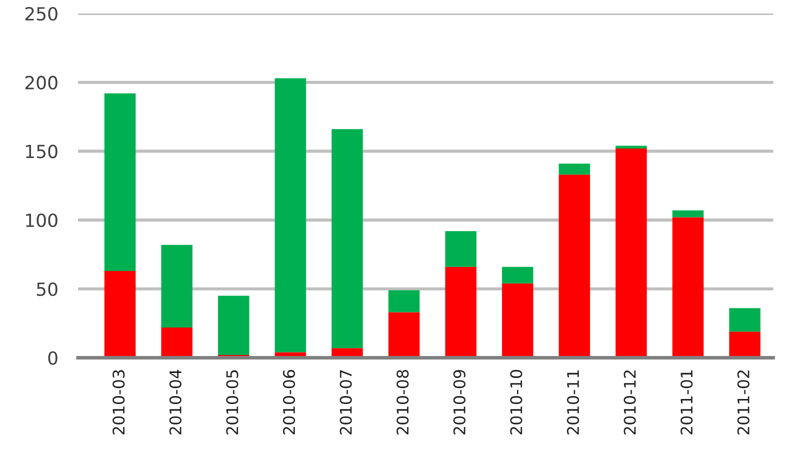  What do you see at coordinates (42, 151) in the screenshot?
I see `y-tick-label: 150` at bounding box center [42, 151].